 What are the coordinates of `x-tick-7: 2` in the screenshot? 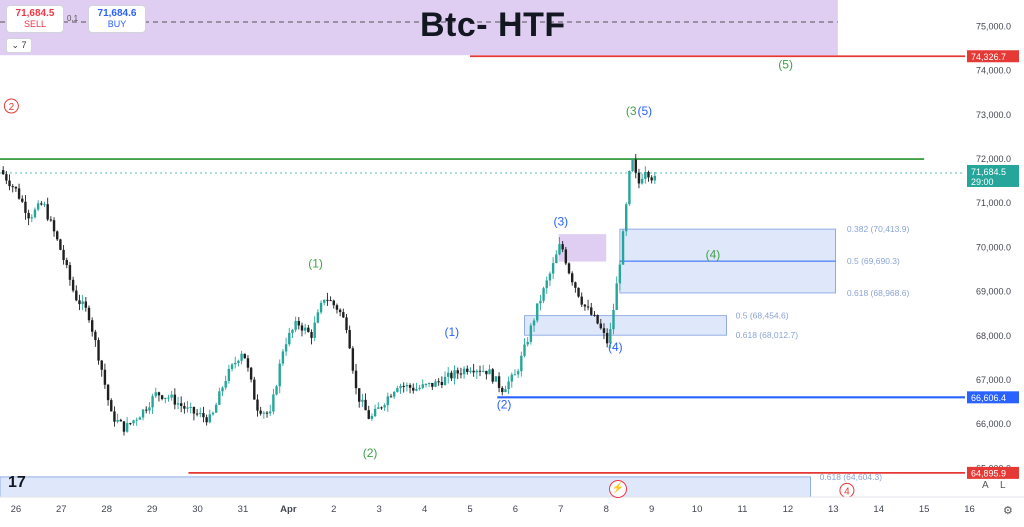 It's located at (333, 509).